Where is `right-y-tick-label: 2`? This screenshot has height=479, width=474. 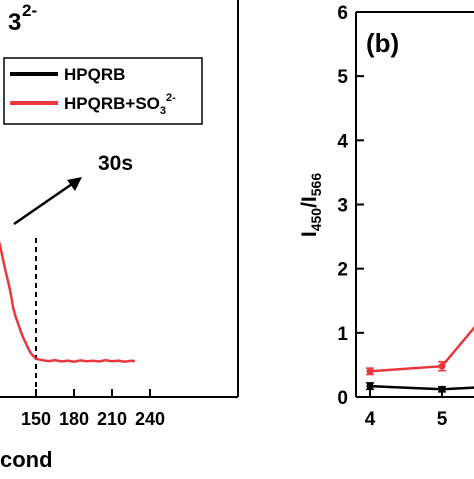 right-y-tick-label: 2 is located at coordinates (342, 270).